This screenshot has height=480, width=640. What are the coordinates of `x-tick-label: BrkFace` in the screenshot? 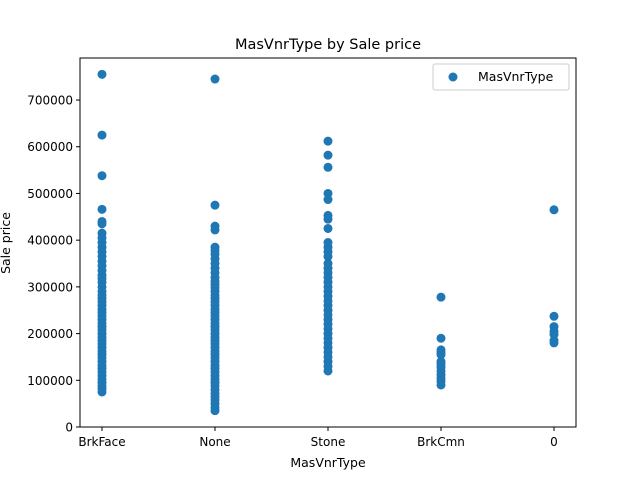 It's located at (101, 442).